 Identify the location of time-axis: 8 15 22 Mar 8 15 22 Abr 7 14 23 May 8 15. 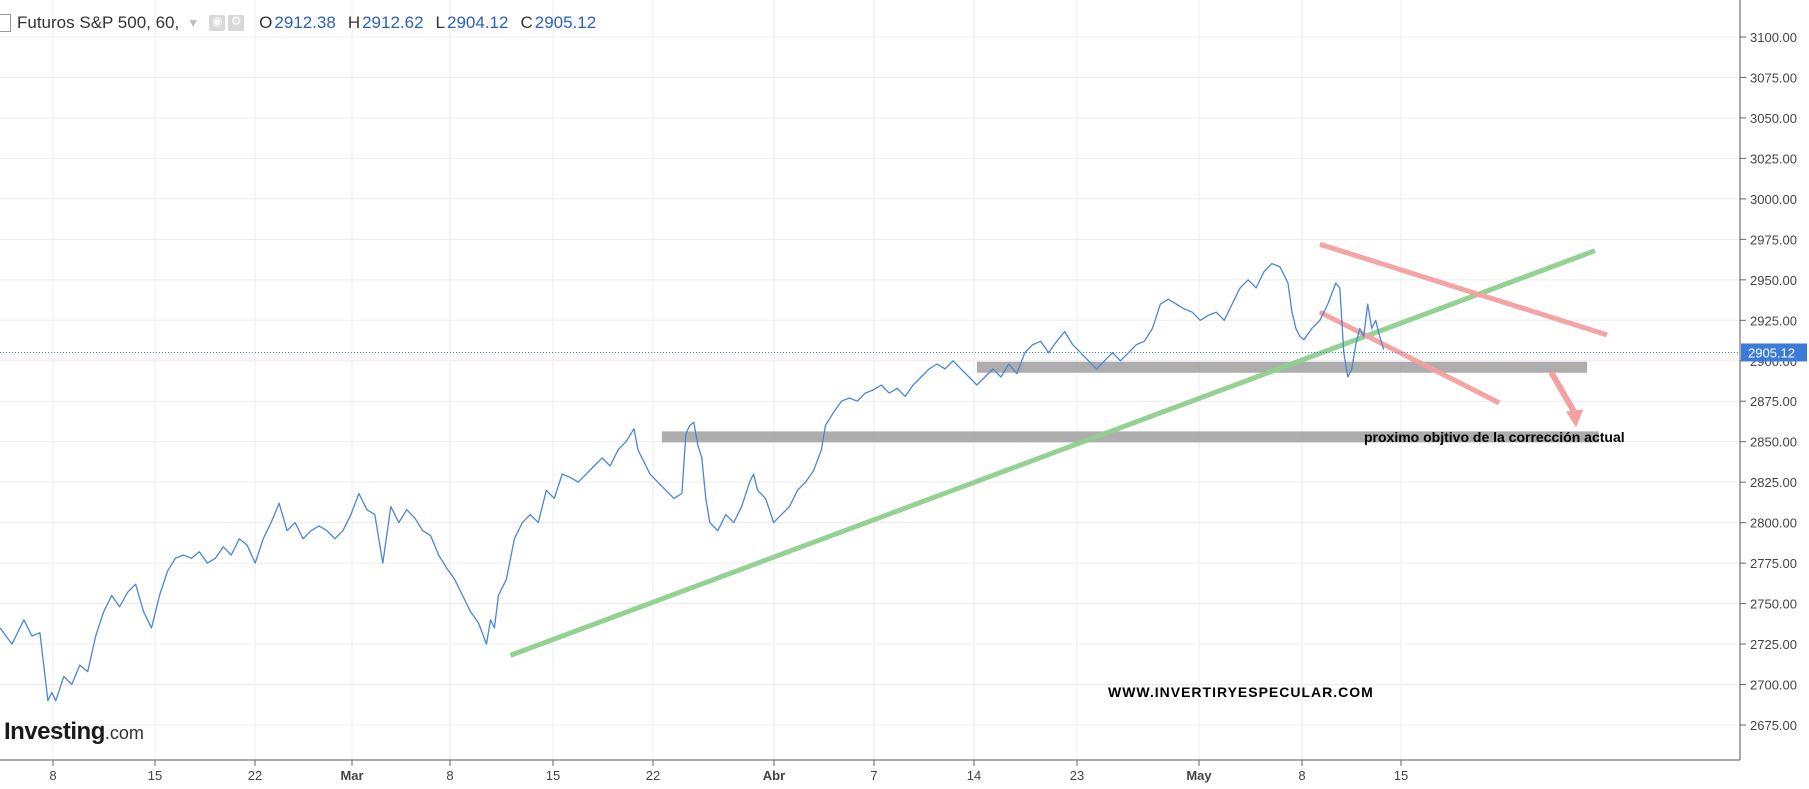
(870, 771).